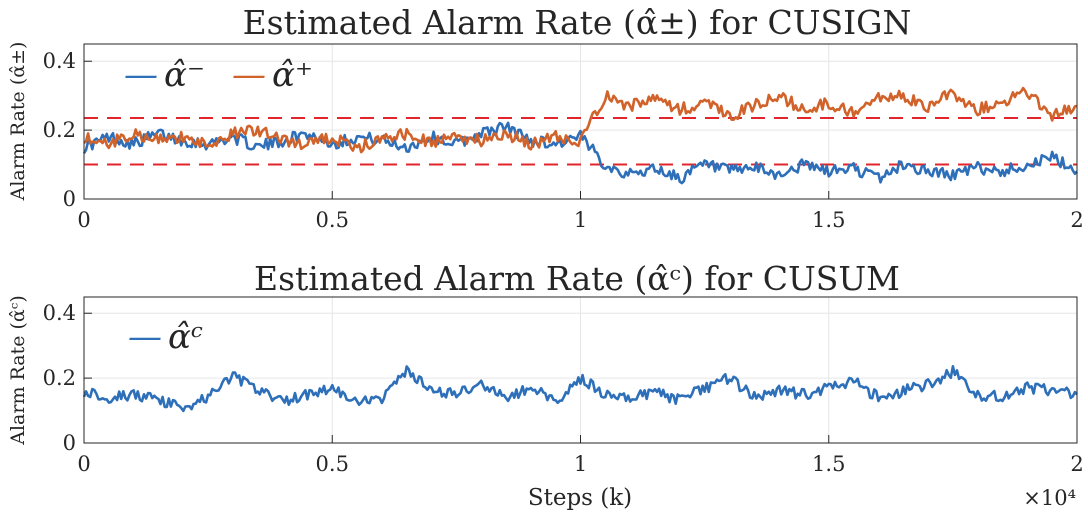  Describe the element at coordinates (577, 278) in the screenshot. I see `panel2-title: Estimated Alarm Rate (α̂ᶜ) for CUSUM` at that location.